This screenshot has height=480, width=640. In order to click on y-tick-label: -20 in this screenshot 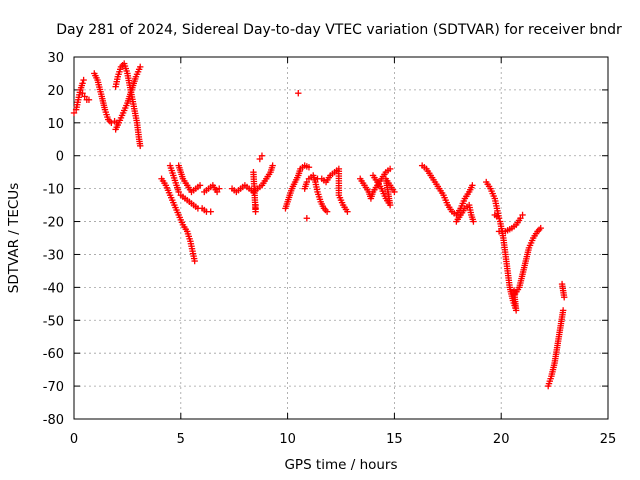, I will do `click(53, 223)`.